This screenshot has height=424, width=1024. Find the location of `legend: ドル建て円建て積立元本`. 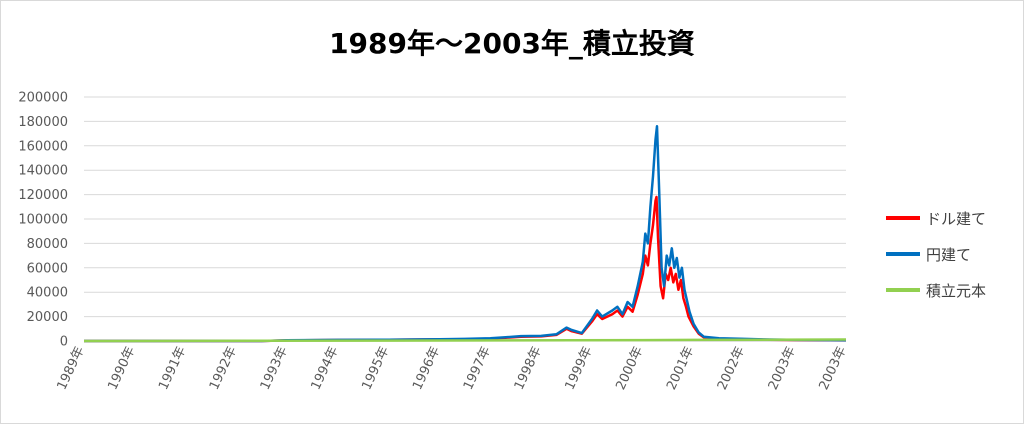

legend: ドル建て円建て積立元本 is located at coordinates (936, 254).